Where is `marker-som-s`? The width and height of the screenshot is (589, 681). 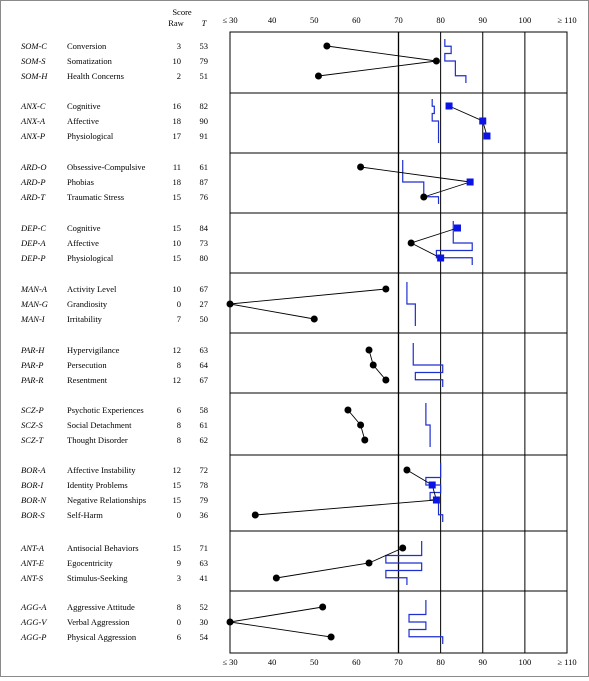
marker-som-s is located at coordinates (436, 61).